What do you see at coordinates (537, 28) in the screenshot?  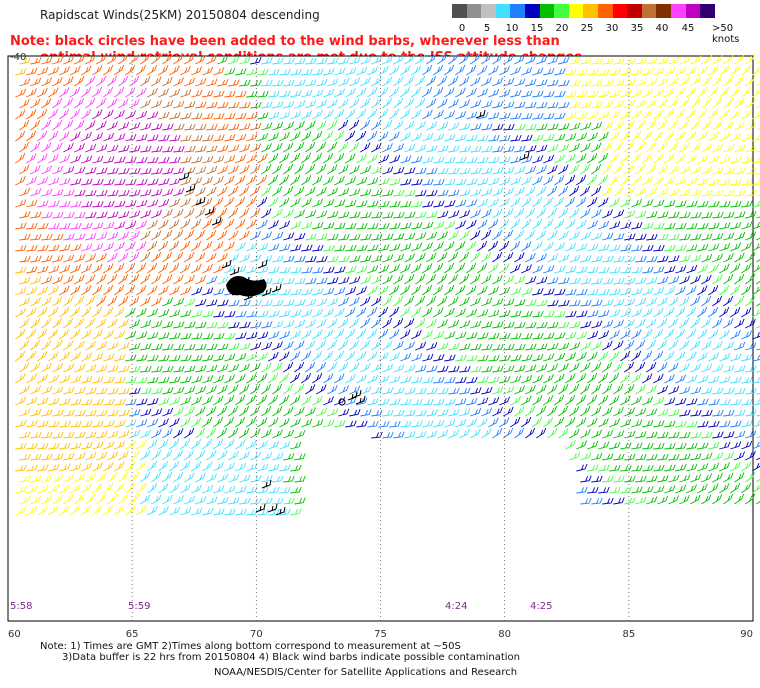 I see `scale-label: 15` at bounding box center [537, 28].